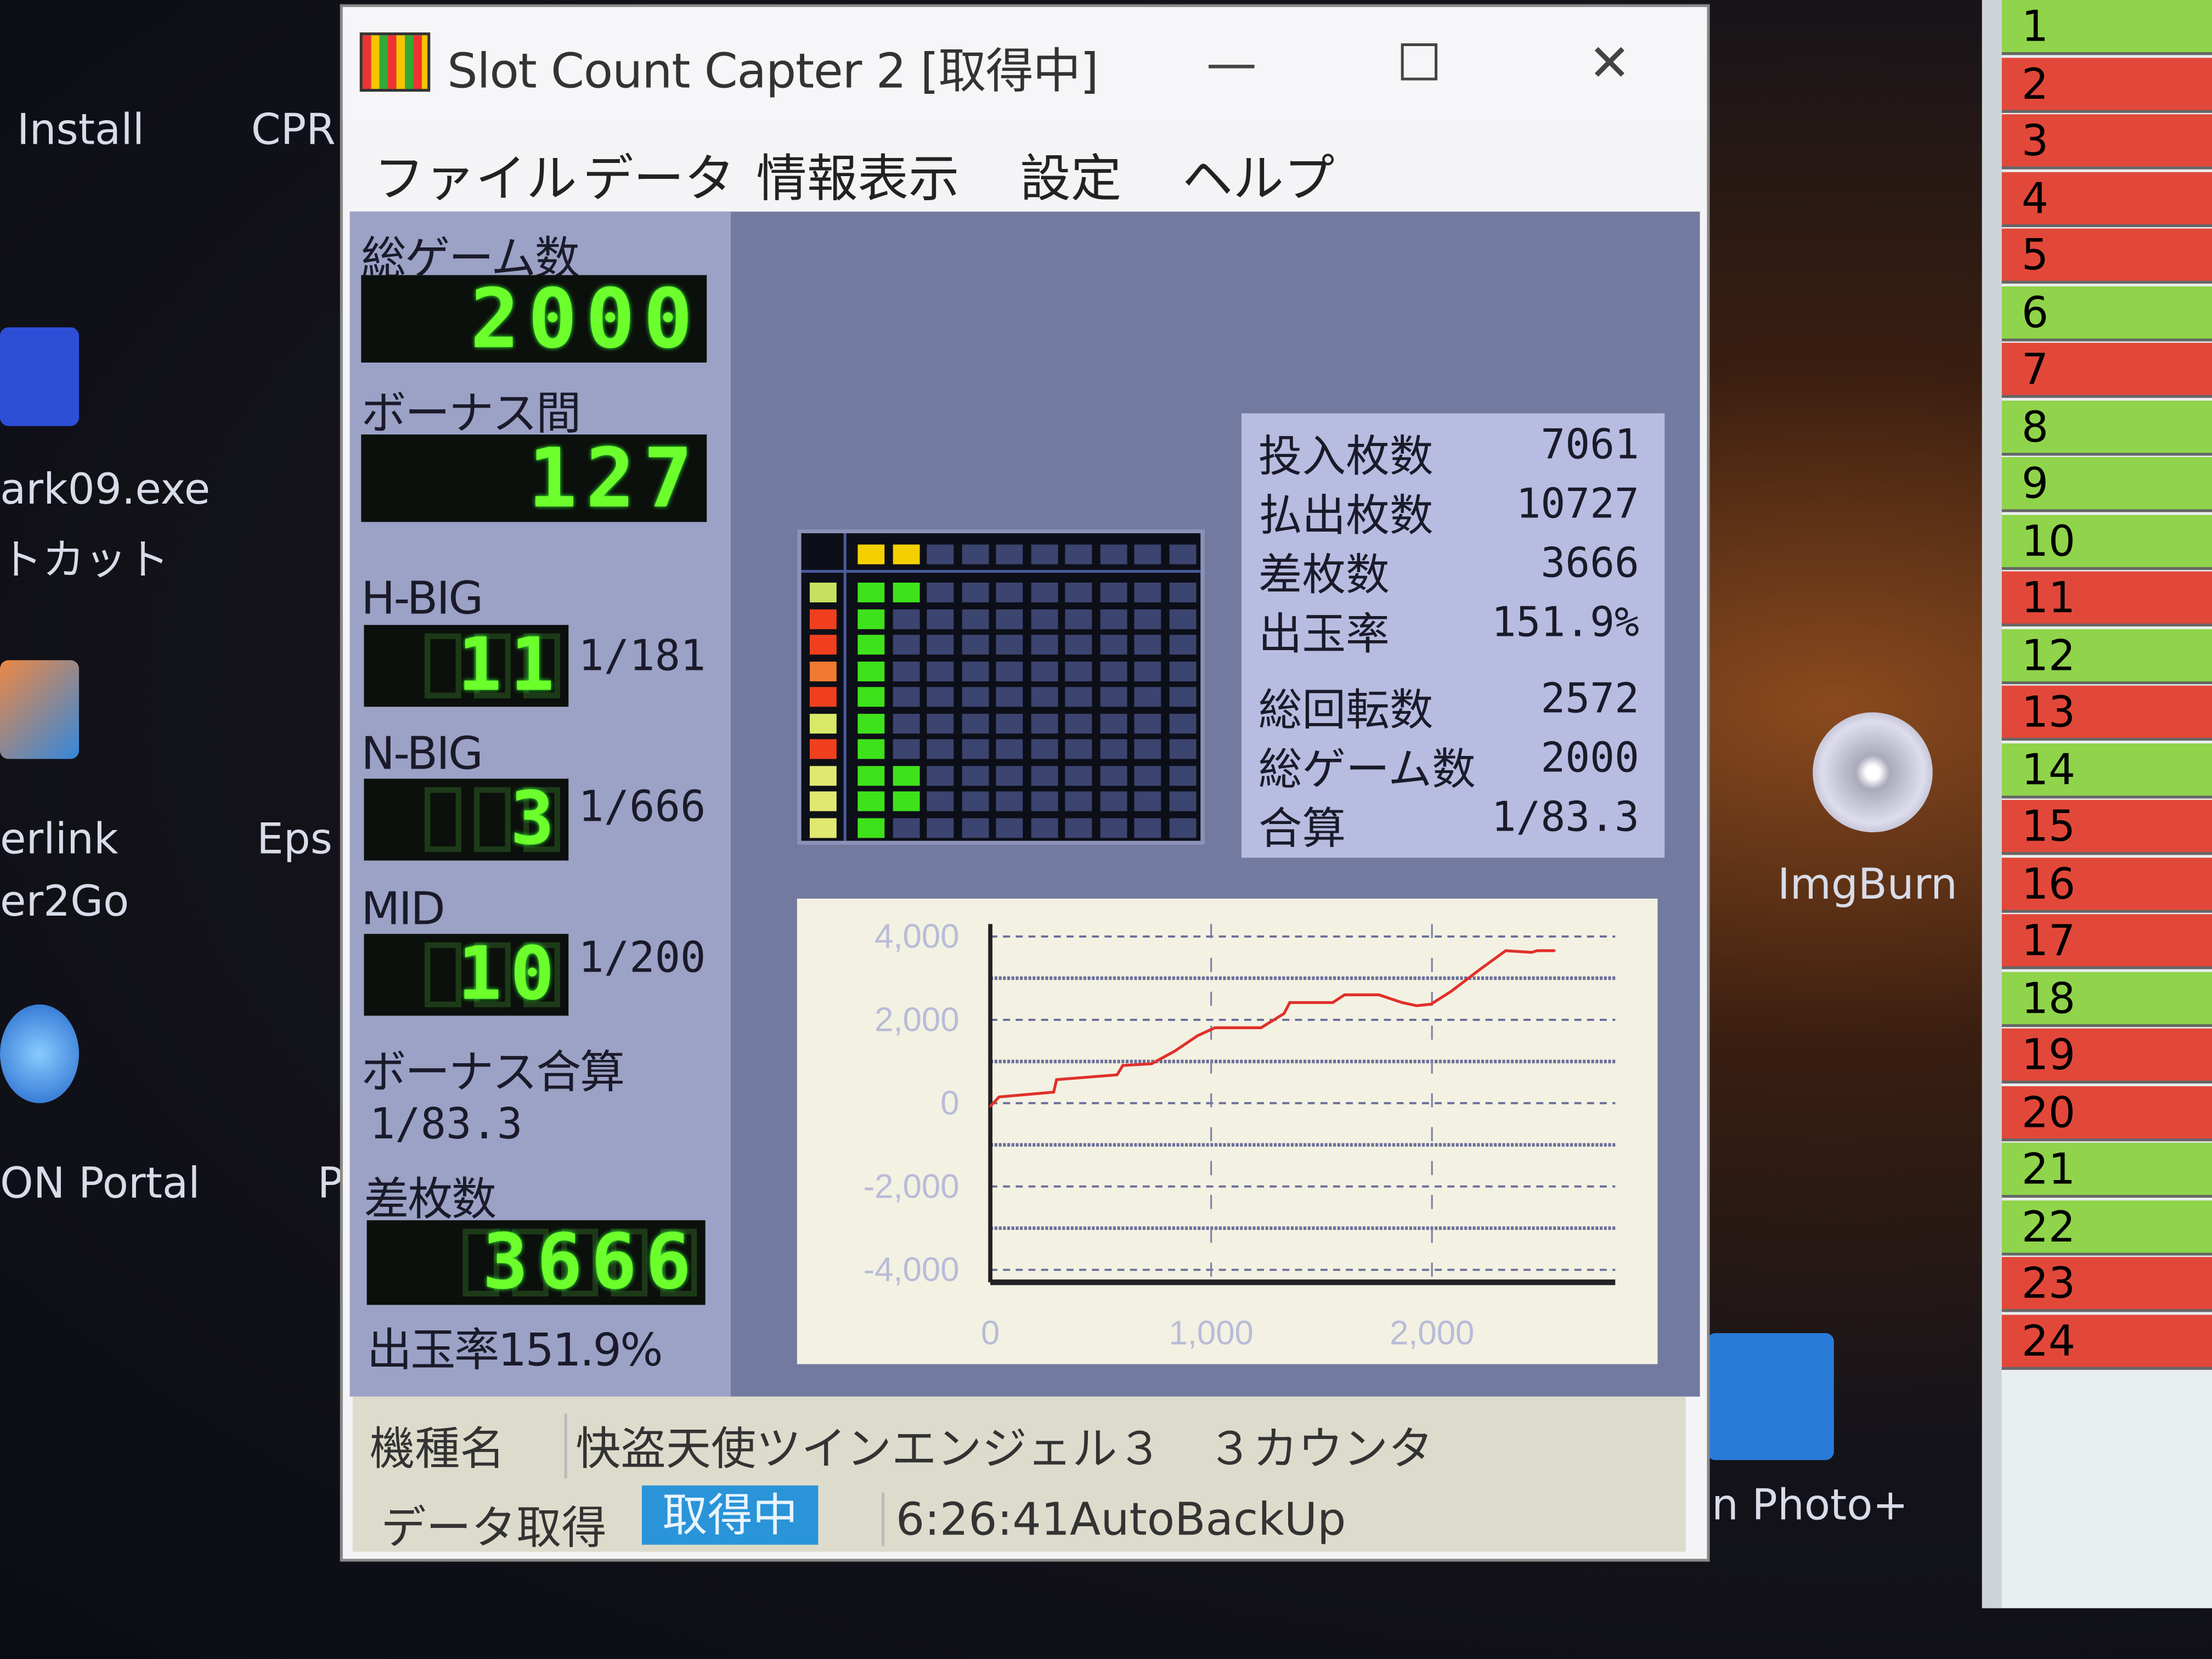 This screenshot has height=1659, width=2212. Describe the element at coordinates (2107, 1113) in the screenshot. I see `sheet-row: 20` at that location.